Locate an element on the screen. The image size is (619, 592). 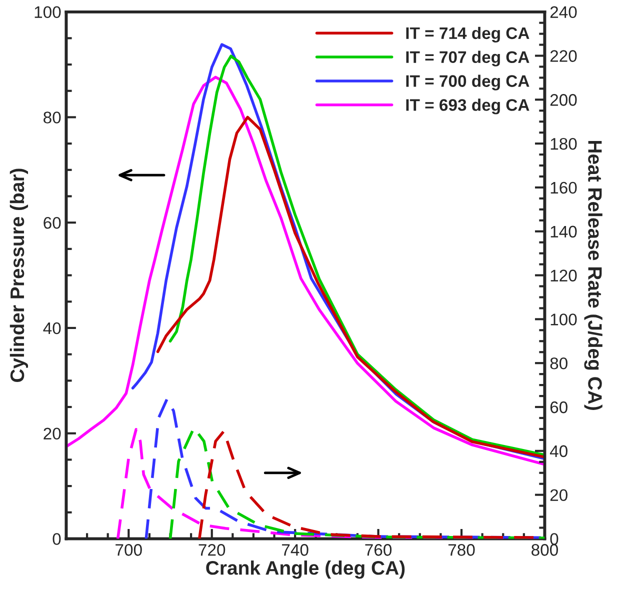
y-tick-label: 0 is located at coordinates (56, 539).